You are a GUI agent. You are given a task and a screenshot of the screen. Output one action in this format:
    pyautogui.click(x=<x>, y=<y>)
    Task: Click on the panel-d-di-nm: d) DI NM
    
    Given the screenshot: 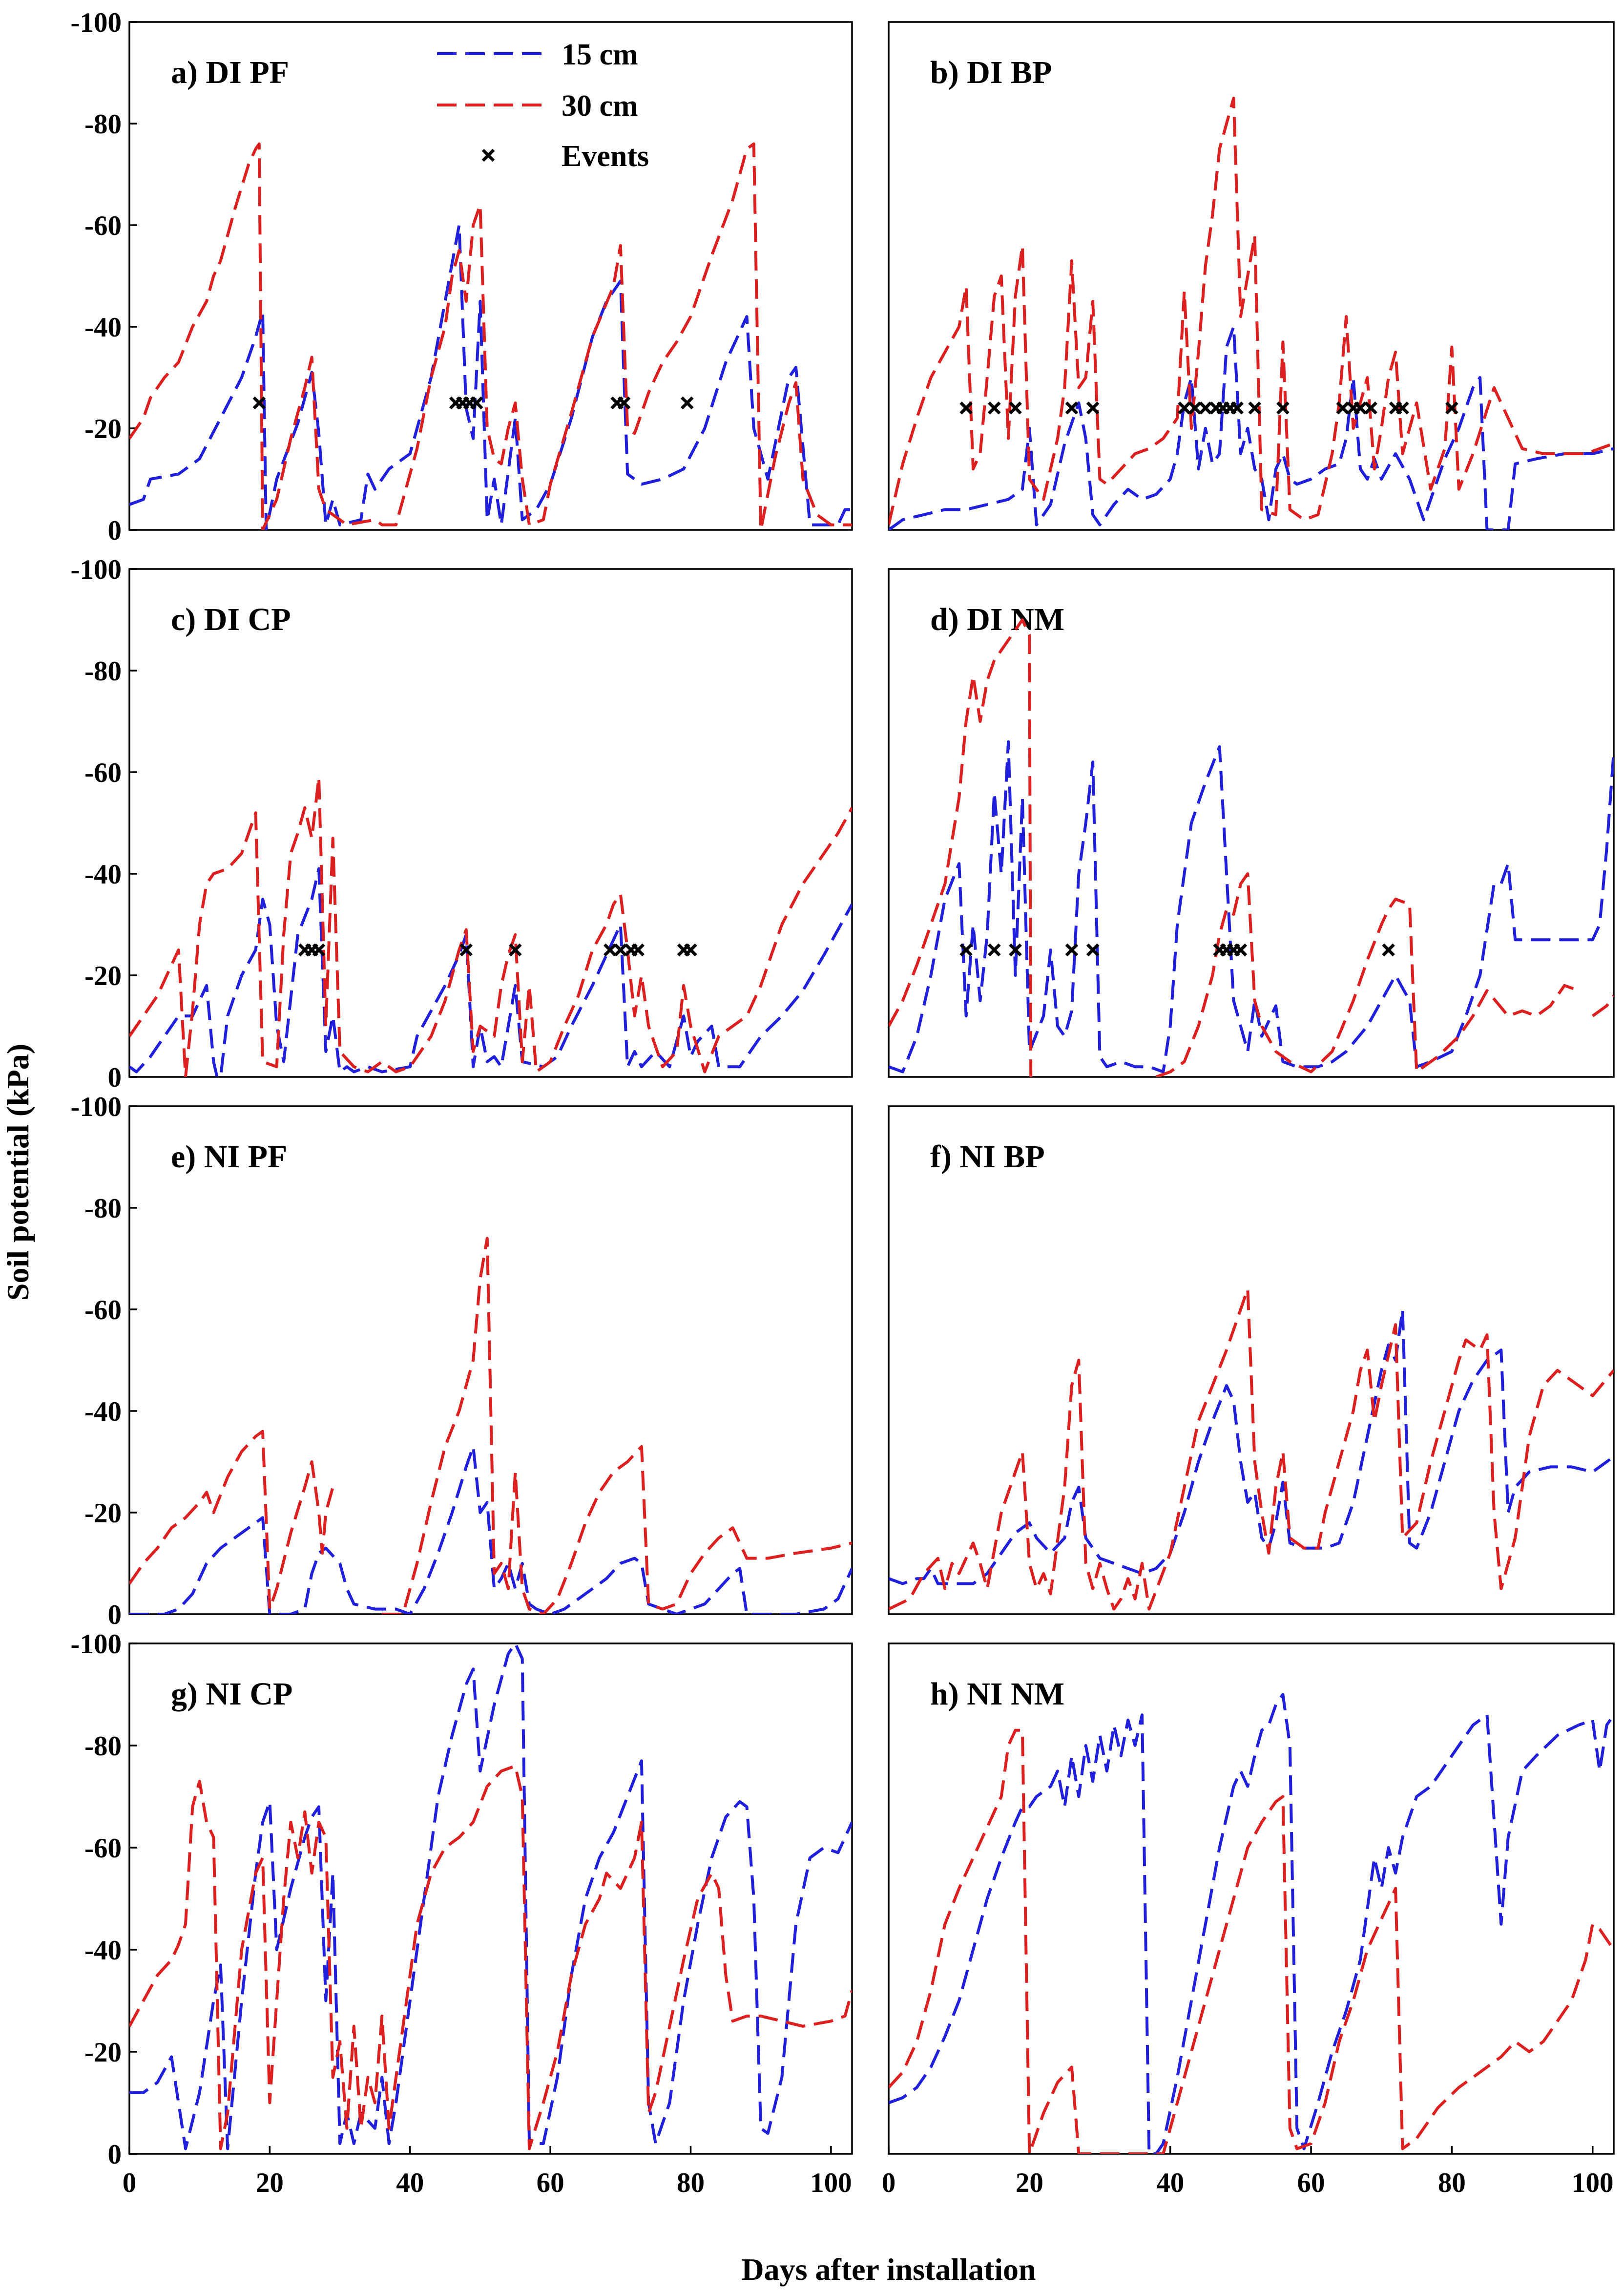 What is the action you would take?
    pyautogui.click(x=1252, y=823)
    